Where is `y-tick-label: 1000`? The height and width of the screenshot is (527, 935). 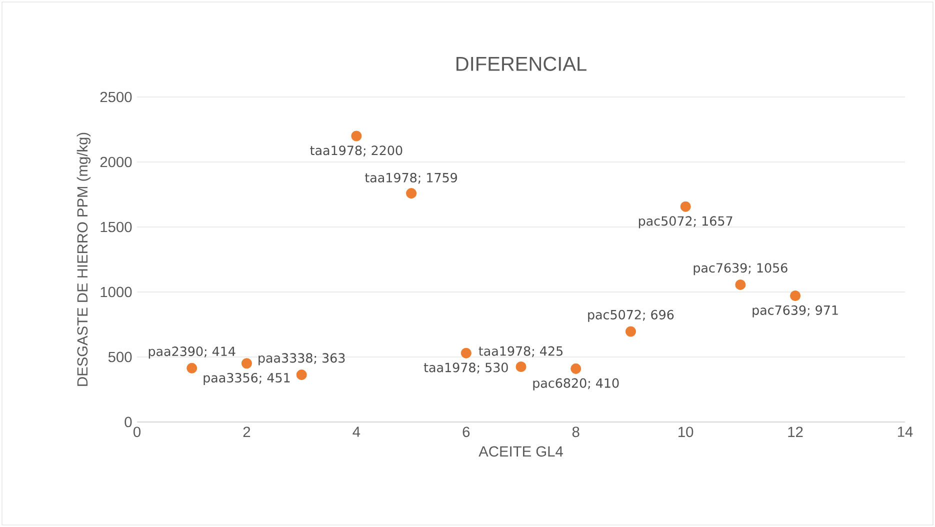 y-tick-label: 1000 is located at coordinates (116, 292).